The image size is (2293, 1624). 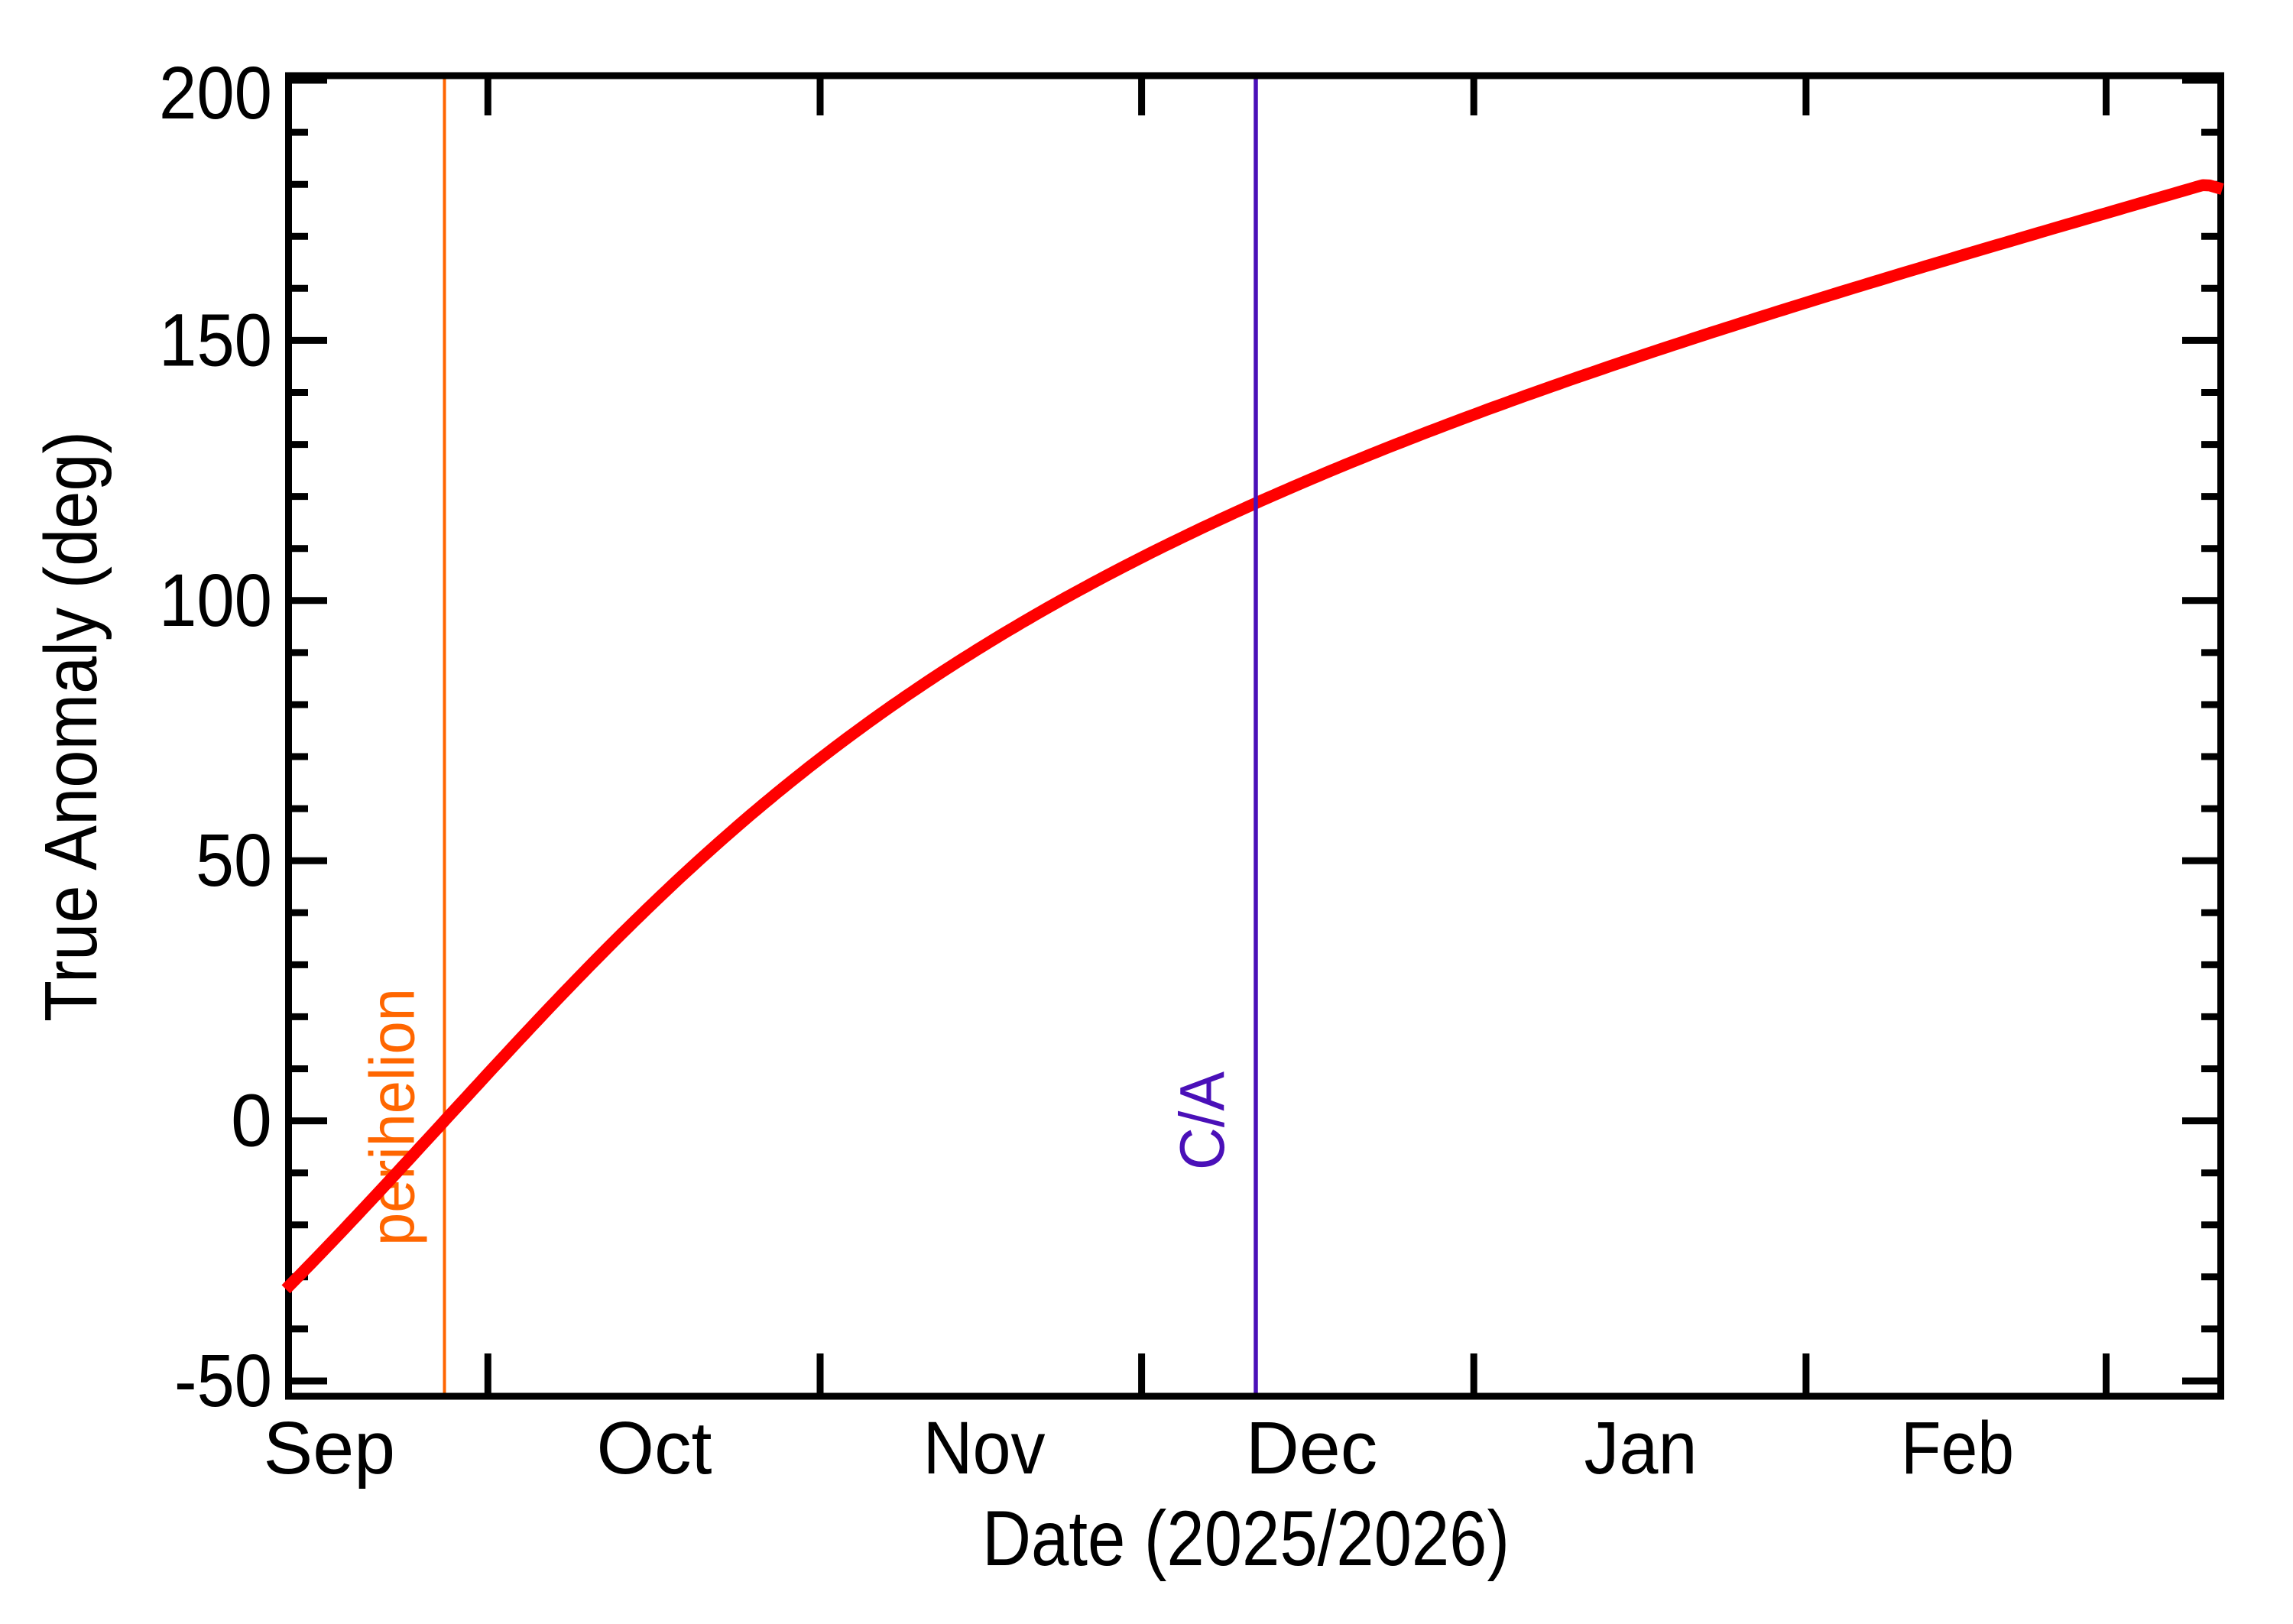 What do you see at coordinates (1312, 1447) in the screenshot?
I see `svg-text: Dec` at bounding box center [1312, 1447].